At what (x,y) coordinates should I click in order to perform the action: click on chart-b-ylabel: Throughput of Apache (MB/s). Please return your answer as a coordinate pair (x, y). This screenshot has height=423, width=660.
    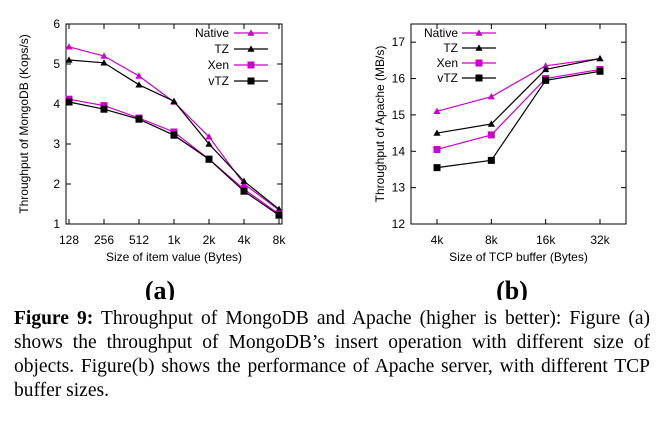
    Looking at the image, I should click on (380, 124).